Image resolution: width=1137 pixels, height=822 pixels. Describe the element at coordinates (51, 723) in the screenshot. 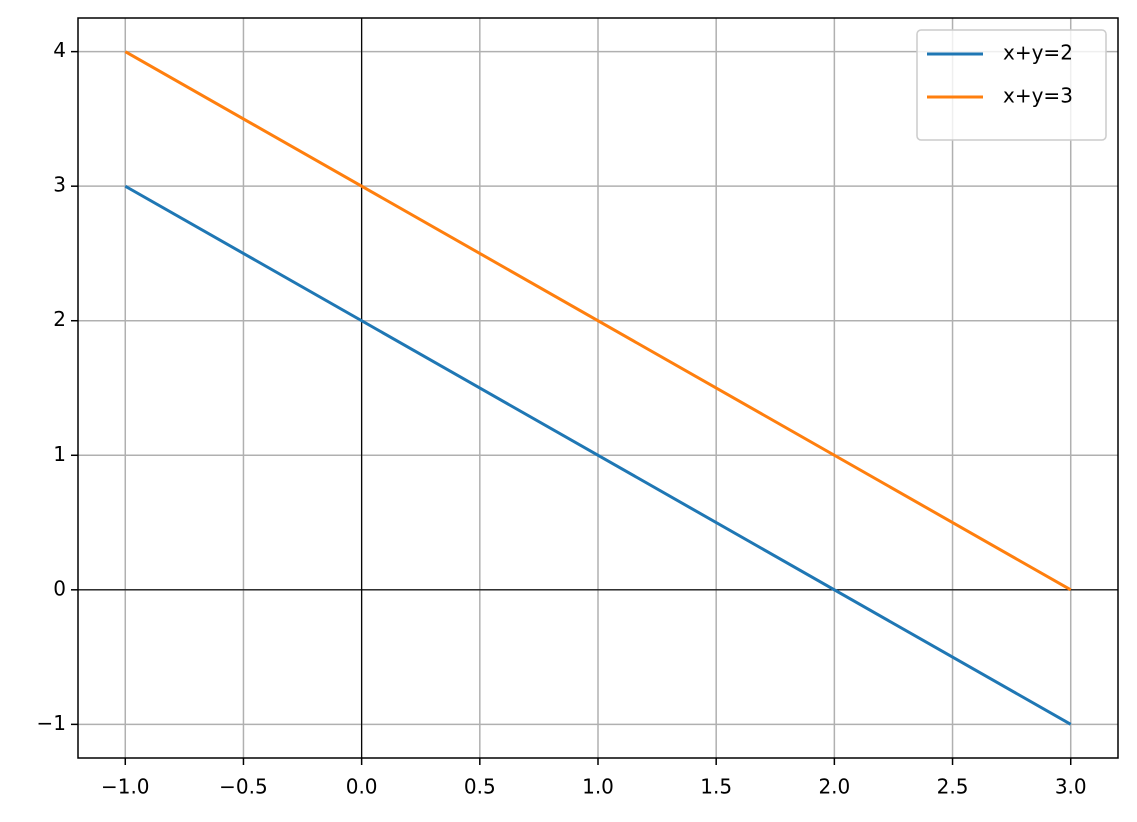

I see `y-tick-label: −1` at that location.